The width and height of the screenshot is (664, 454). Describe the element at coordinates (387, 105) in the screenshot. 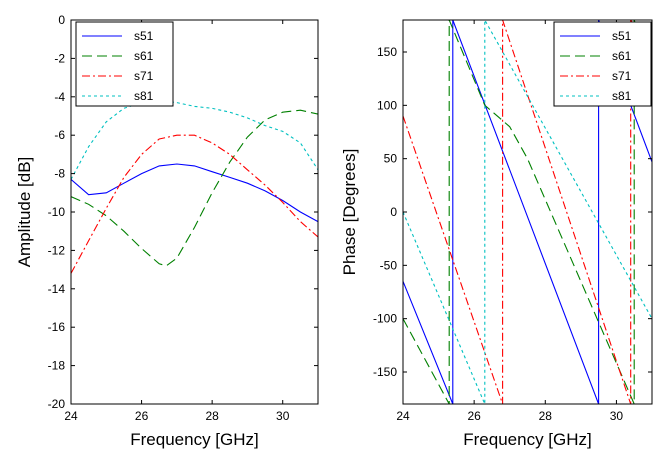

I see `y-tick-label: 100` at that location.